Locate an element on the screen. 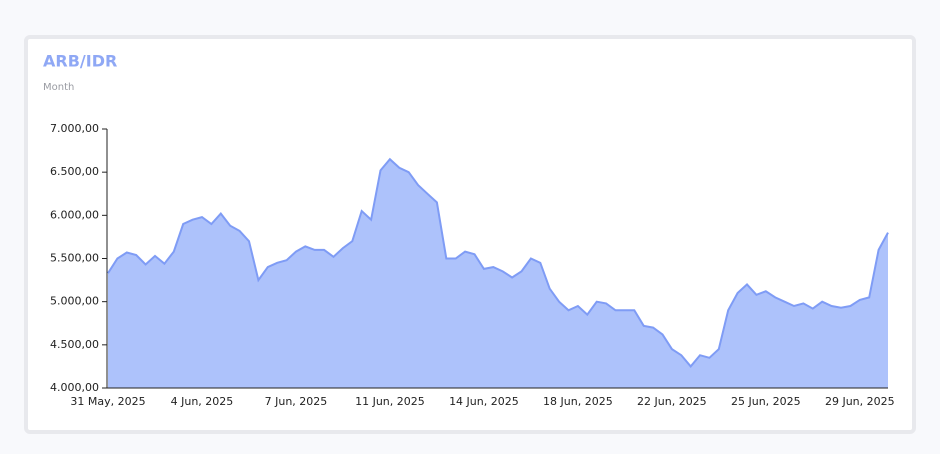  y-tick-label: 5.500,00 is located at coordinates (74, 258).